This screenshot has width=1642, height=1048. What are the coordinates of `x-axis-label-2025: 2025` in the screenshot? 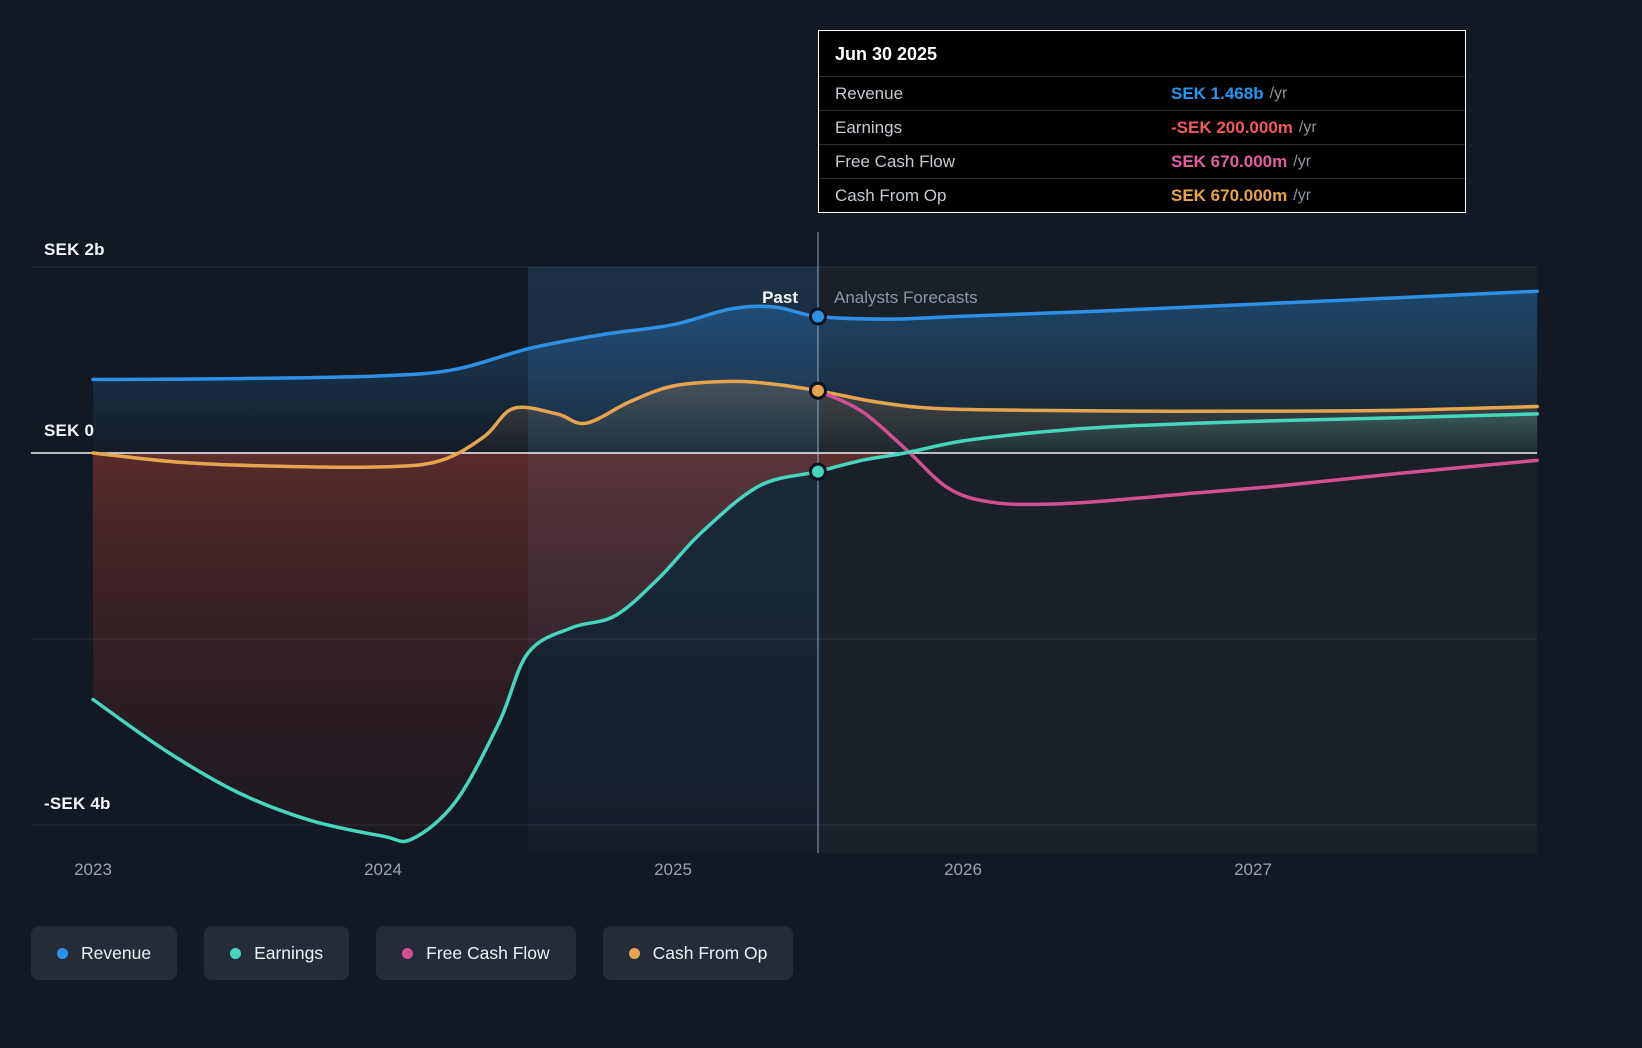 It's located at (673, 869).